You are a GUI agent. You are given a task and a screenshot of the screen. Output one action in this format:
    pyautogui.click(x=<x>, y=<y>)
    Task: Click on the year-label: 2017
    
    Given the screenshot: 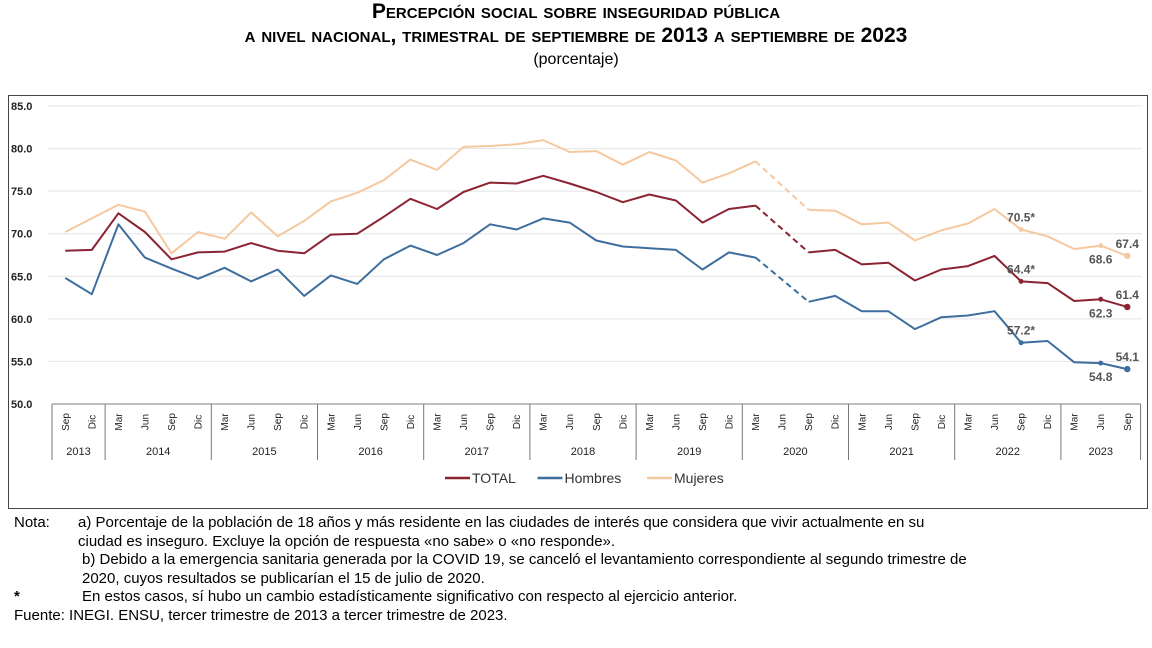 What is the action you would take?
    pyautogui.click(x=477, y=452)
    